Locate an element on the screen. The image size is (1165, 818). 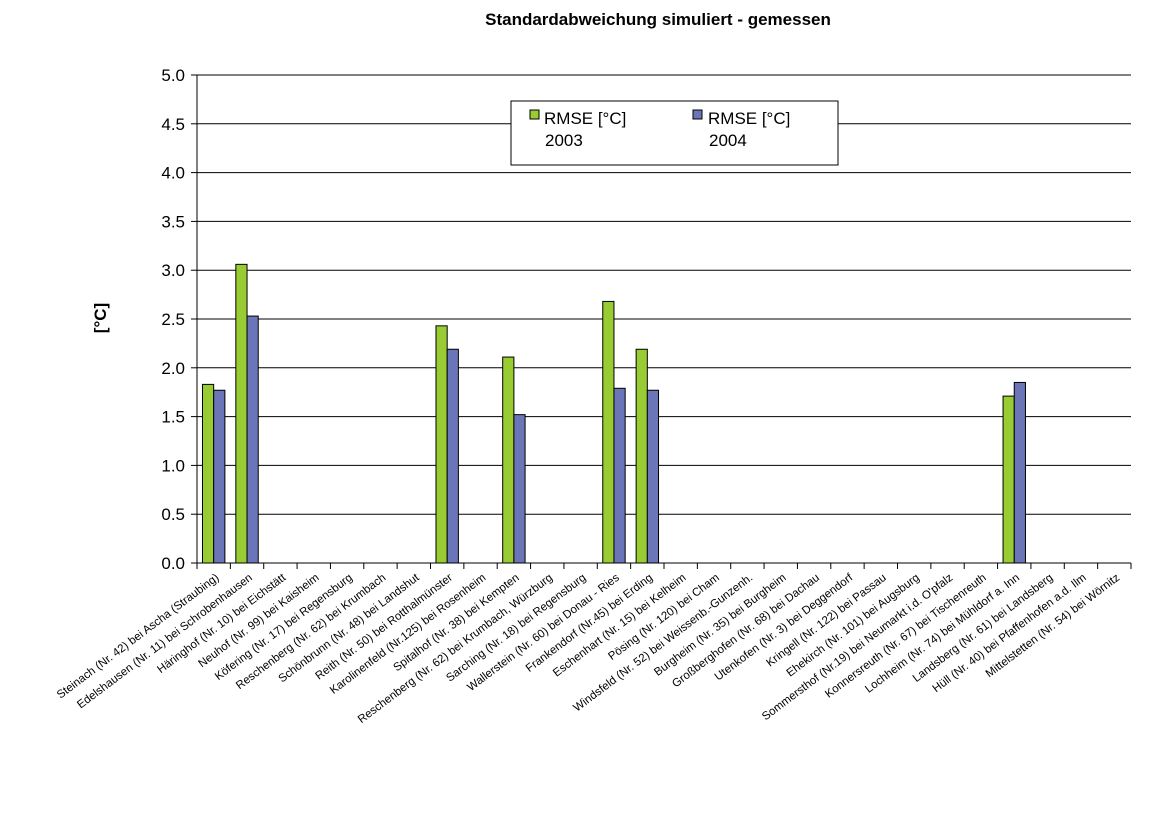
legend: RMSE [°C] 2003 RMSE [°C] 2004 is located at coordinates (674, 133).